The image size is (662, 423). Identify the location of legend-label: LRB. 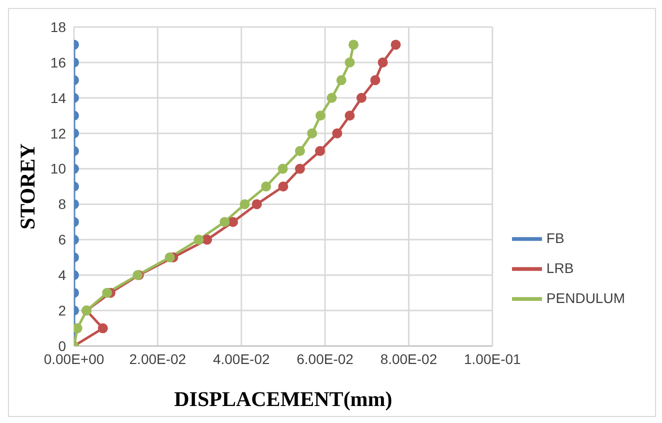
(560, 268).